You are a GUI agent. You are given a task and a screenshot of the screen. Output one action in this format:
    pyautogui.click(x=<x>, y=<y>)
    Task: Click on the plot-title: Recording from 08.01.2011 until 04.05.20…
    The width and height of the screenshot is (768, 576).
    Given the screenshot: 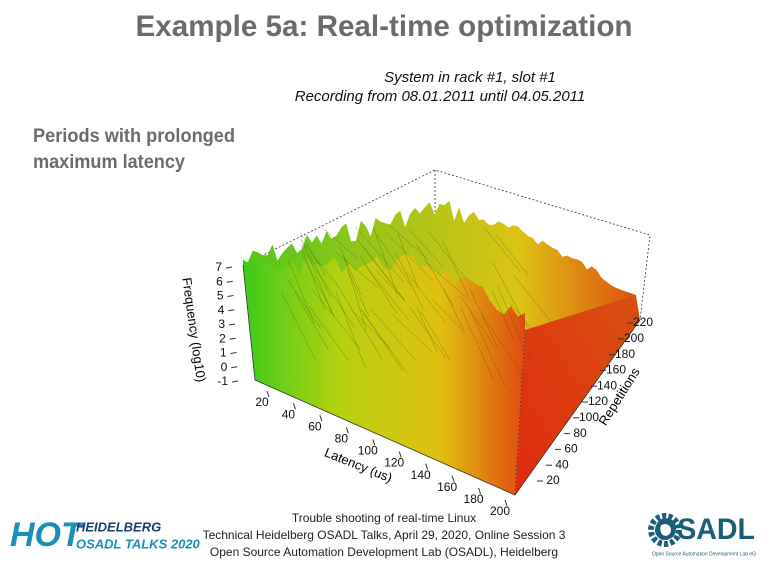 What is the action you would take?
    pyautogui.click(x=440, y=96)
    